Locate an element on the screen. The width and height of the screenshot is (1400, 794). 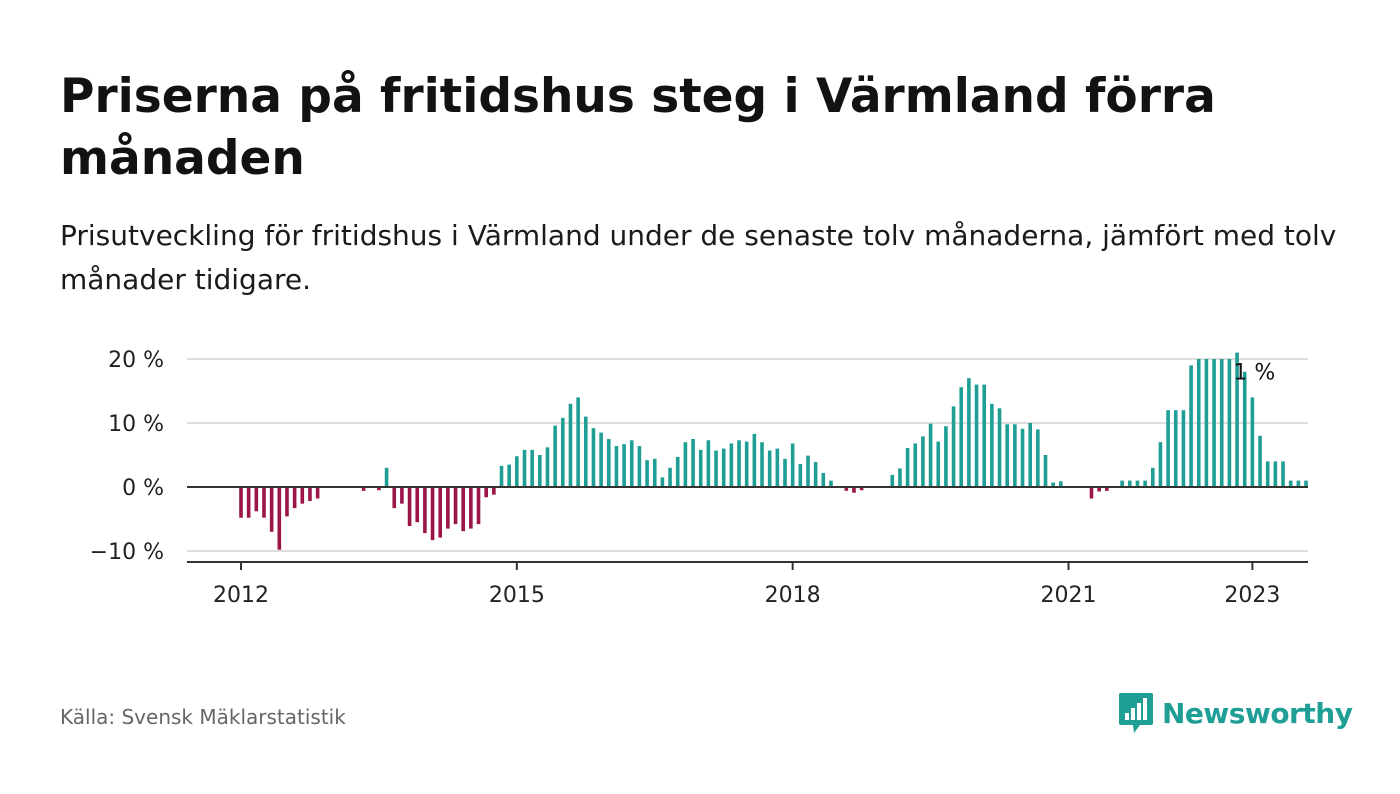
x-tick-label: 2018 is located at coordinates (793, 595).